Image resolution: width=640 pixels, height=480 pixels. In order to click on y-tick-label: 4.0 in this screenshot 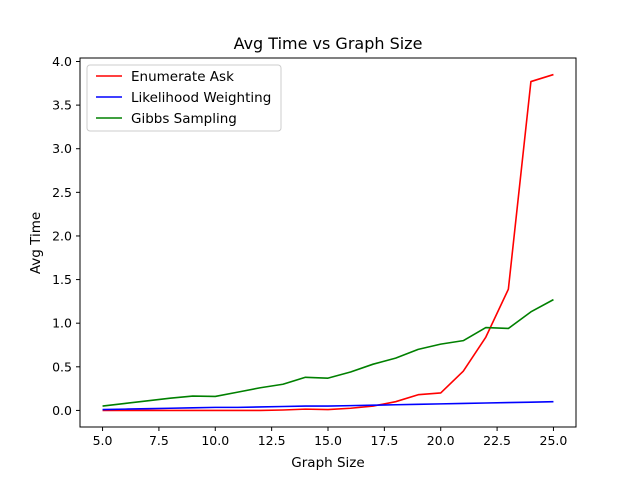, I will do `click(62, 61)`.